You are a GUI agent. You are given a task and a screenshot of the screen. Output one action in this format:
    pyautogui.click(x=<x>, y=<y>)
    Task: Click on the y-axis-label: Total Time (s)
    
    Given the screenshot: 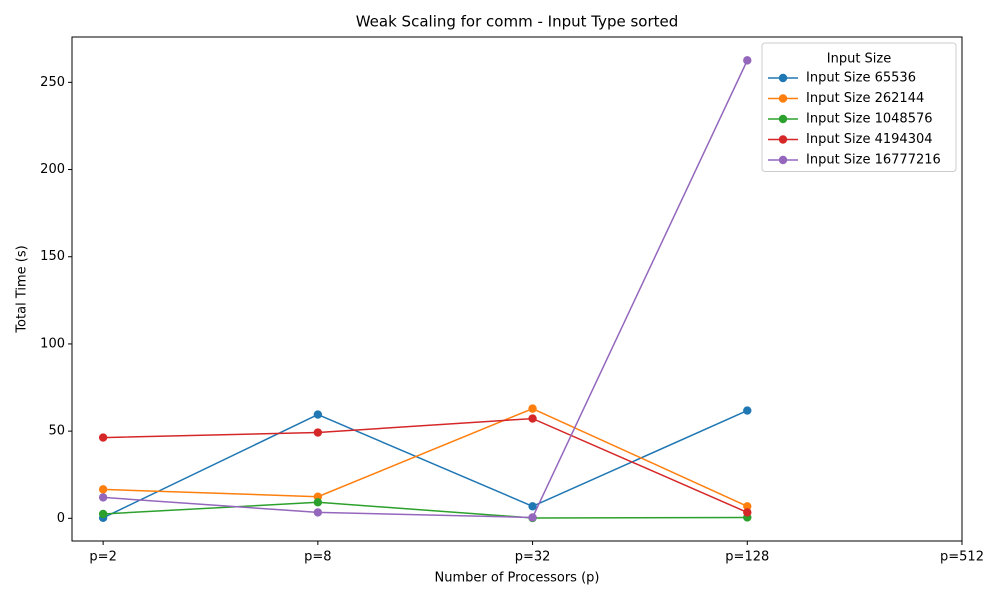 What is the action you would take?
    pyautogui.click(x=22, y=289)
    